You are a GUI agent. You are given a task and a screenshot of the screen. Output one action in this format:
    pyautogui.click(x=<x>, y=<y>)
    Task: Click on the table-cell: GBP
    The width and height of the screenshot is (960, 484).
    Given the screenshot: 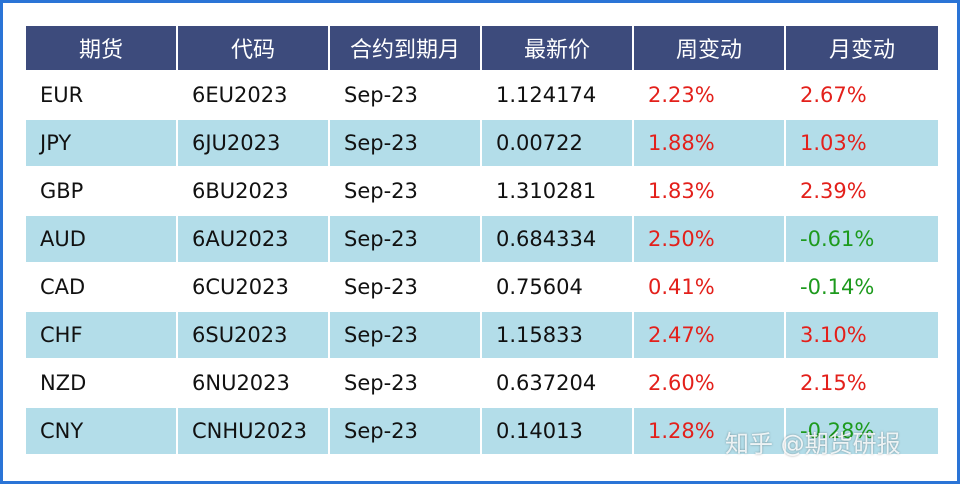 What is the action you would take?
    pyautogui.click(x=101, y=192)
    